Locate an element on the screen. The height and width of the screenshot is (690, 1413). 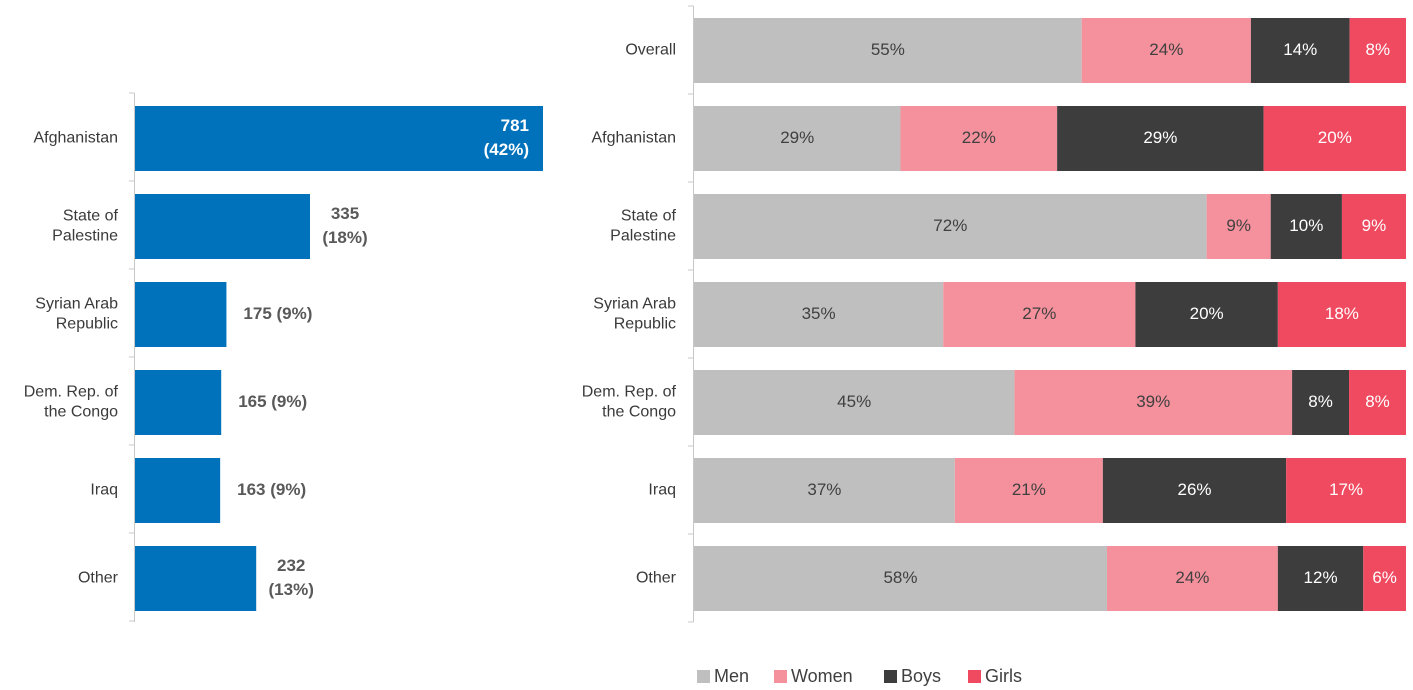
right-category-label: the Congo is located at coordinates (639, 412).